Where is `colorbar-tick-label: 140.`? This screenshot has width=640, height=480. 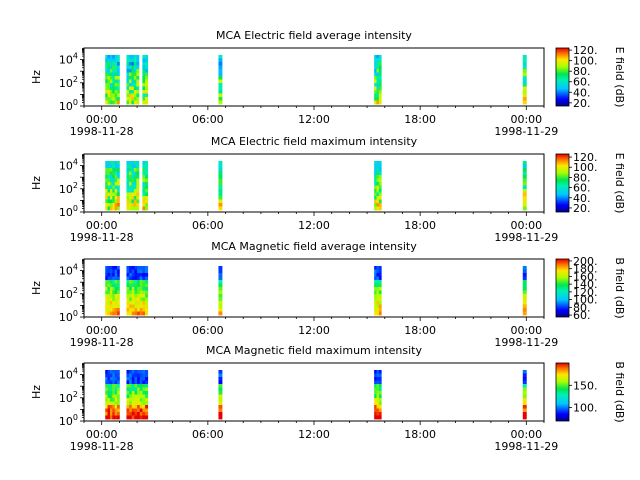
colorbar-tick-label: 140. is located at coordinates (585, 284).